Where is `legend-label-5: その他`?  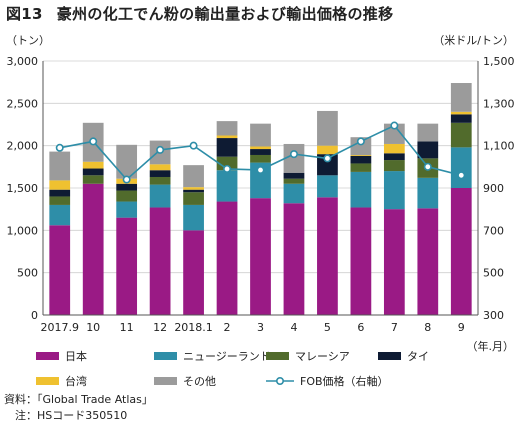 legend-label-5: その他 is located at coordinates (199, 381).